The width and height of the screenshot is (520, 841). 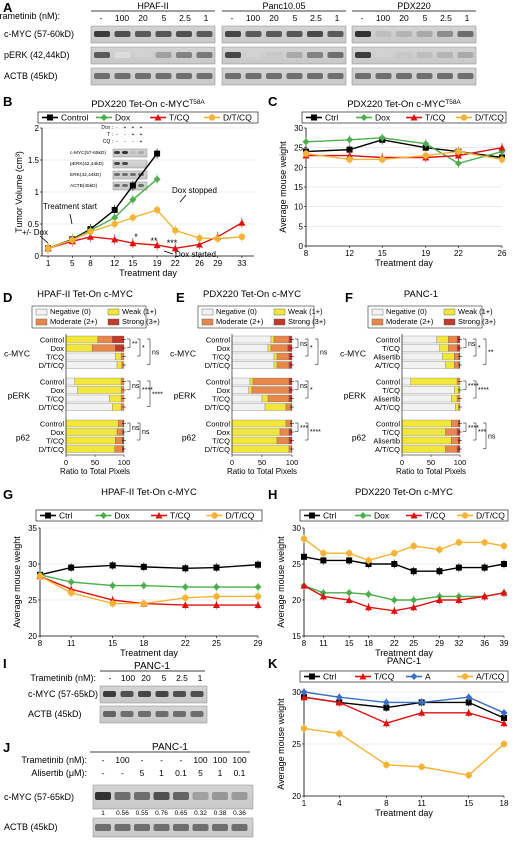 What do you see at coordinates (141, 321) in the screenshot?
I see `legend-label: Strong (3+)` at bounding box center [141, 321].